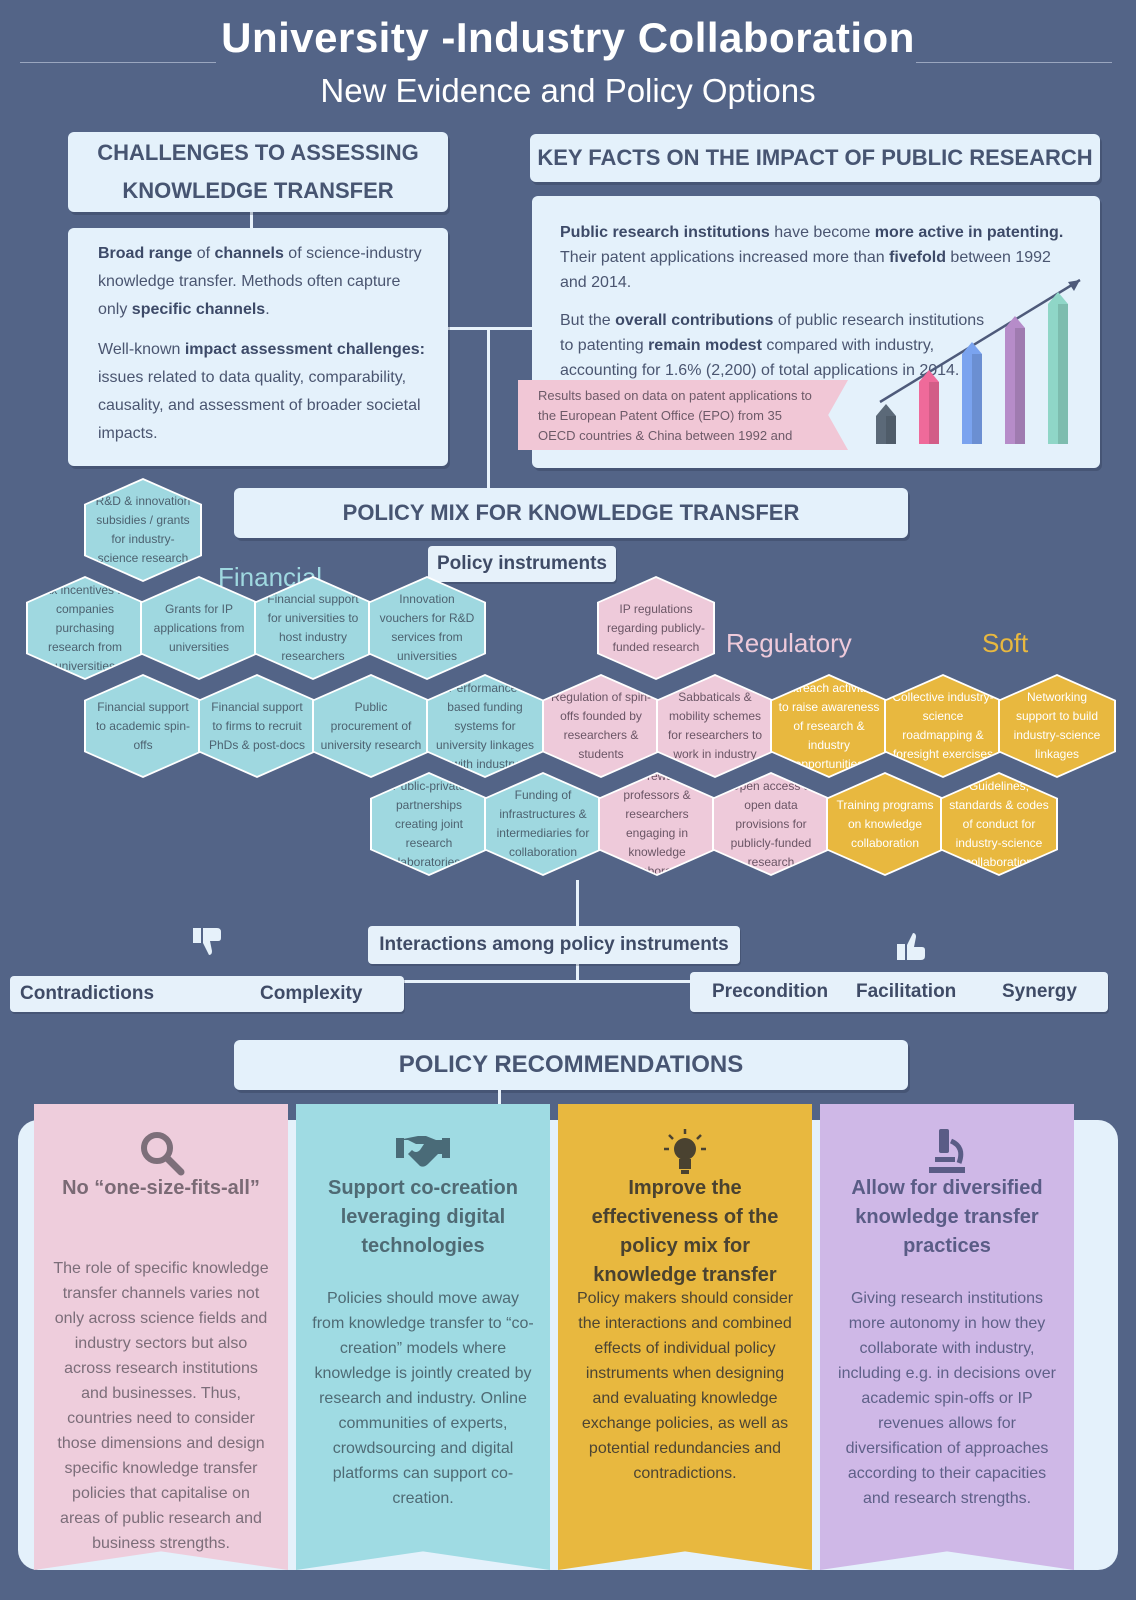 The height and width of the screenshot is (1600, 1136). I want to click on complexity-label: Complexity, so click(311, 993).